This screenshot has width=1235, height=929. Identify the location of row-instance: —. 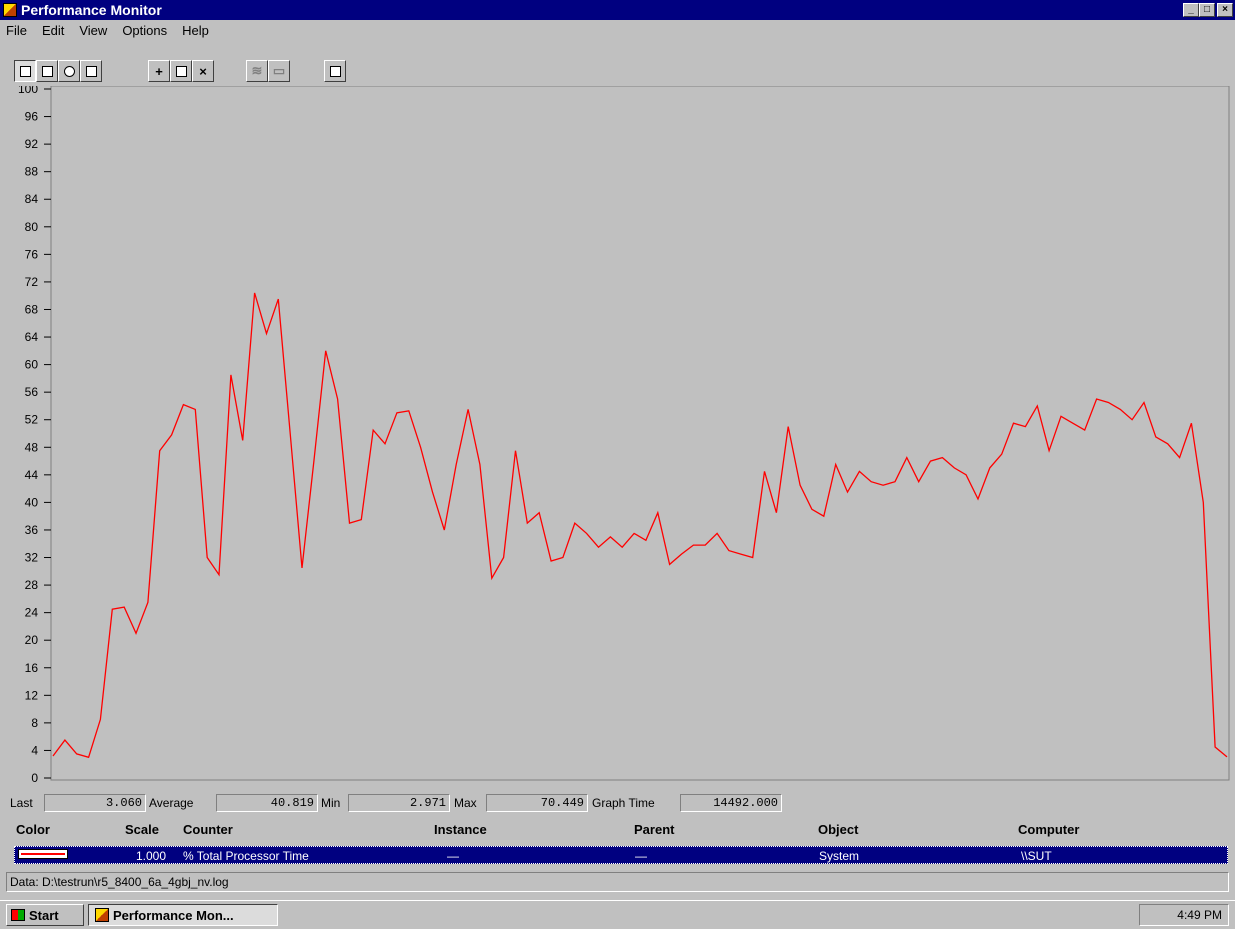
(453, 856).